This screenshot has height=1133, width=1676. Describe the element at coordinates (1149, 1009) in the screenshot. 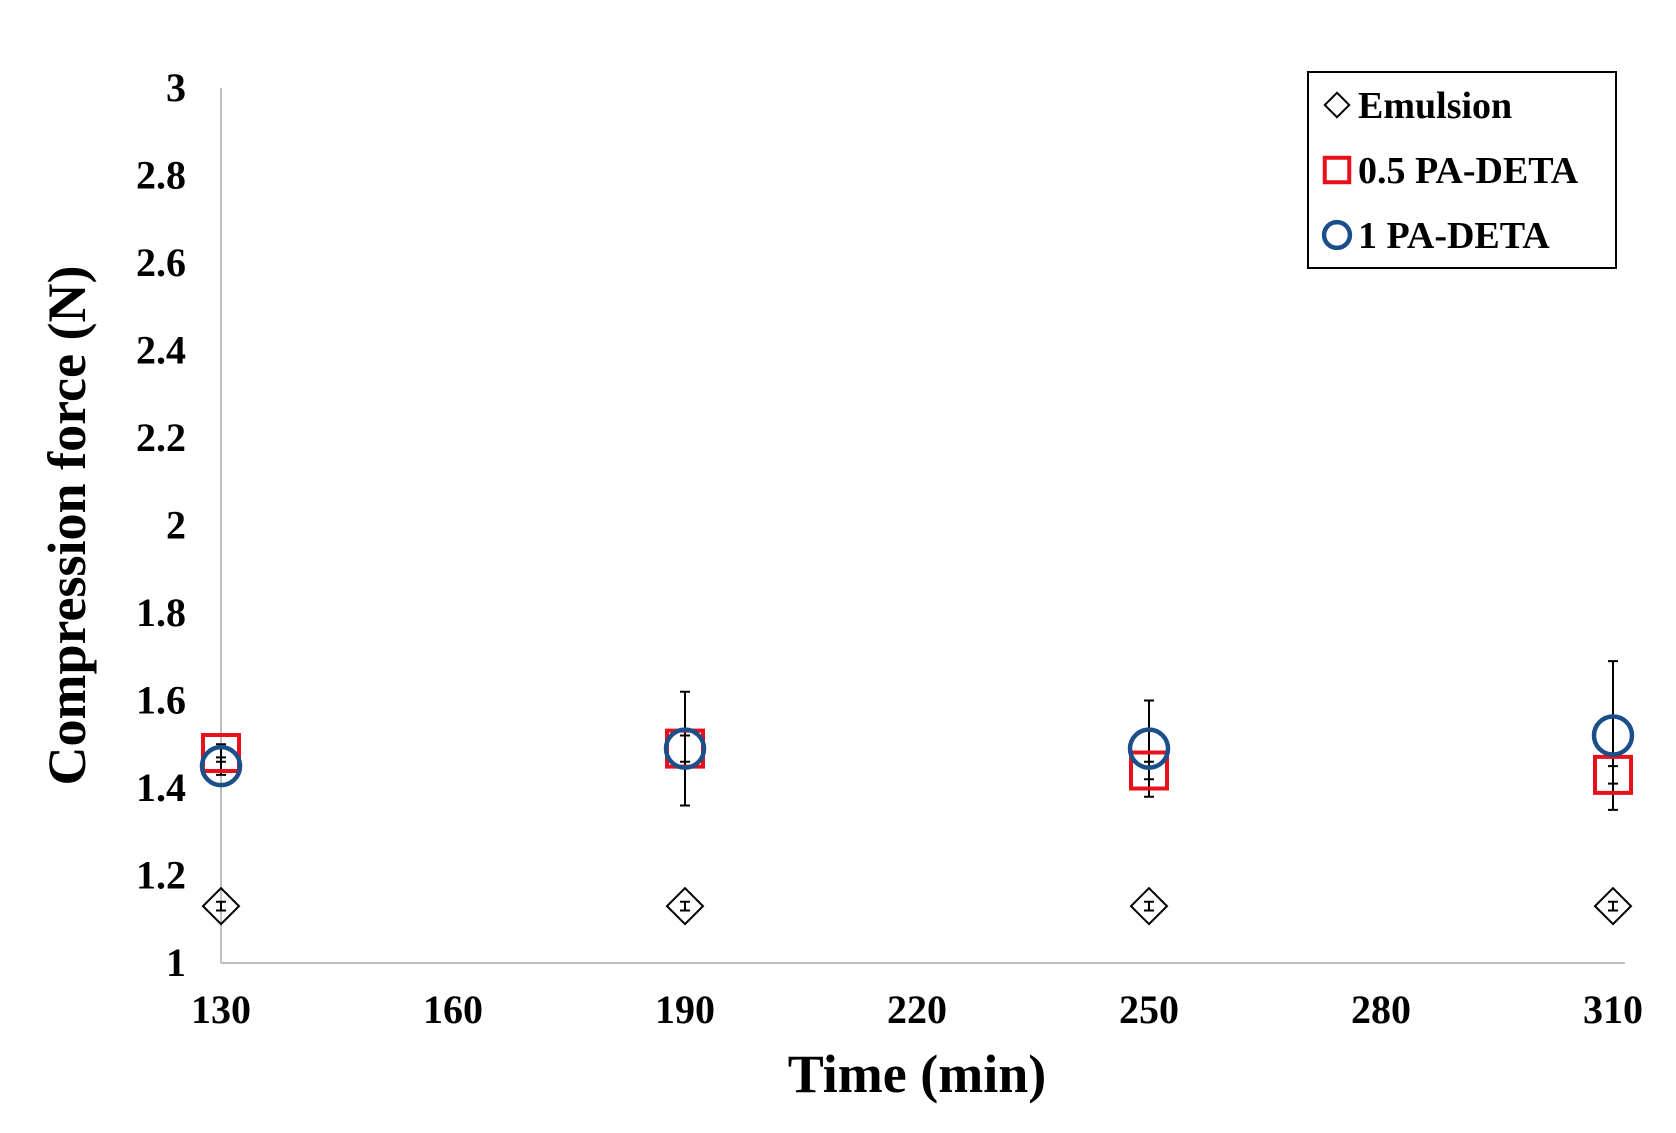

I see `x-tick-label: 250` at that location.